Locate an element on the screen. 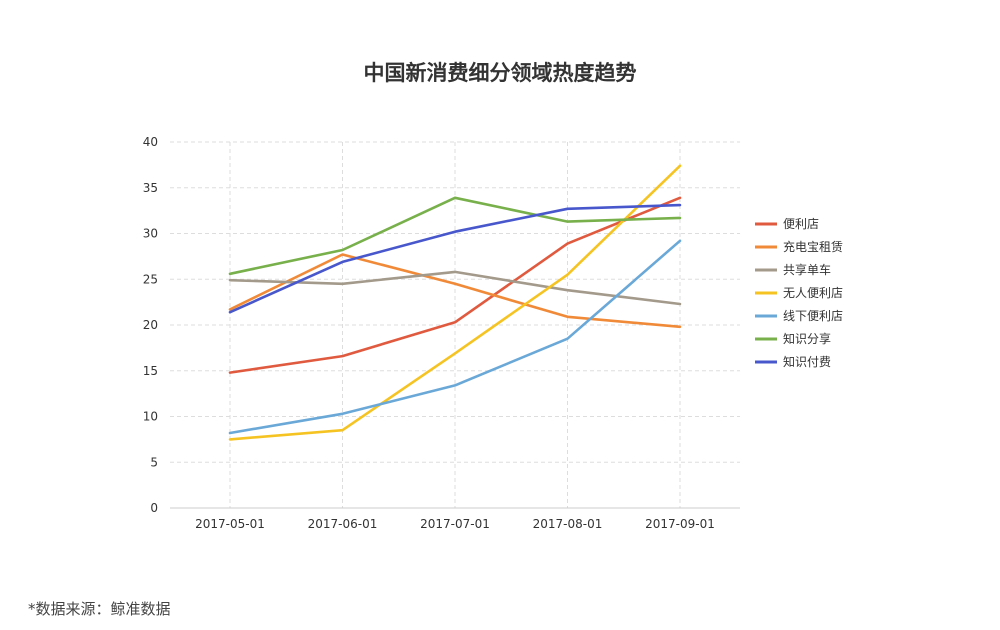  x-tick-label: 2017-07-01 is located at coordinates (455, 524).